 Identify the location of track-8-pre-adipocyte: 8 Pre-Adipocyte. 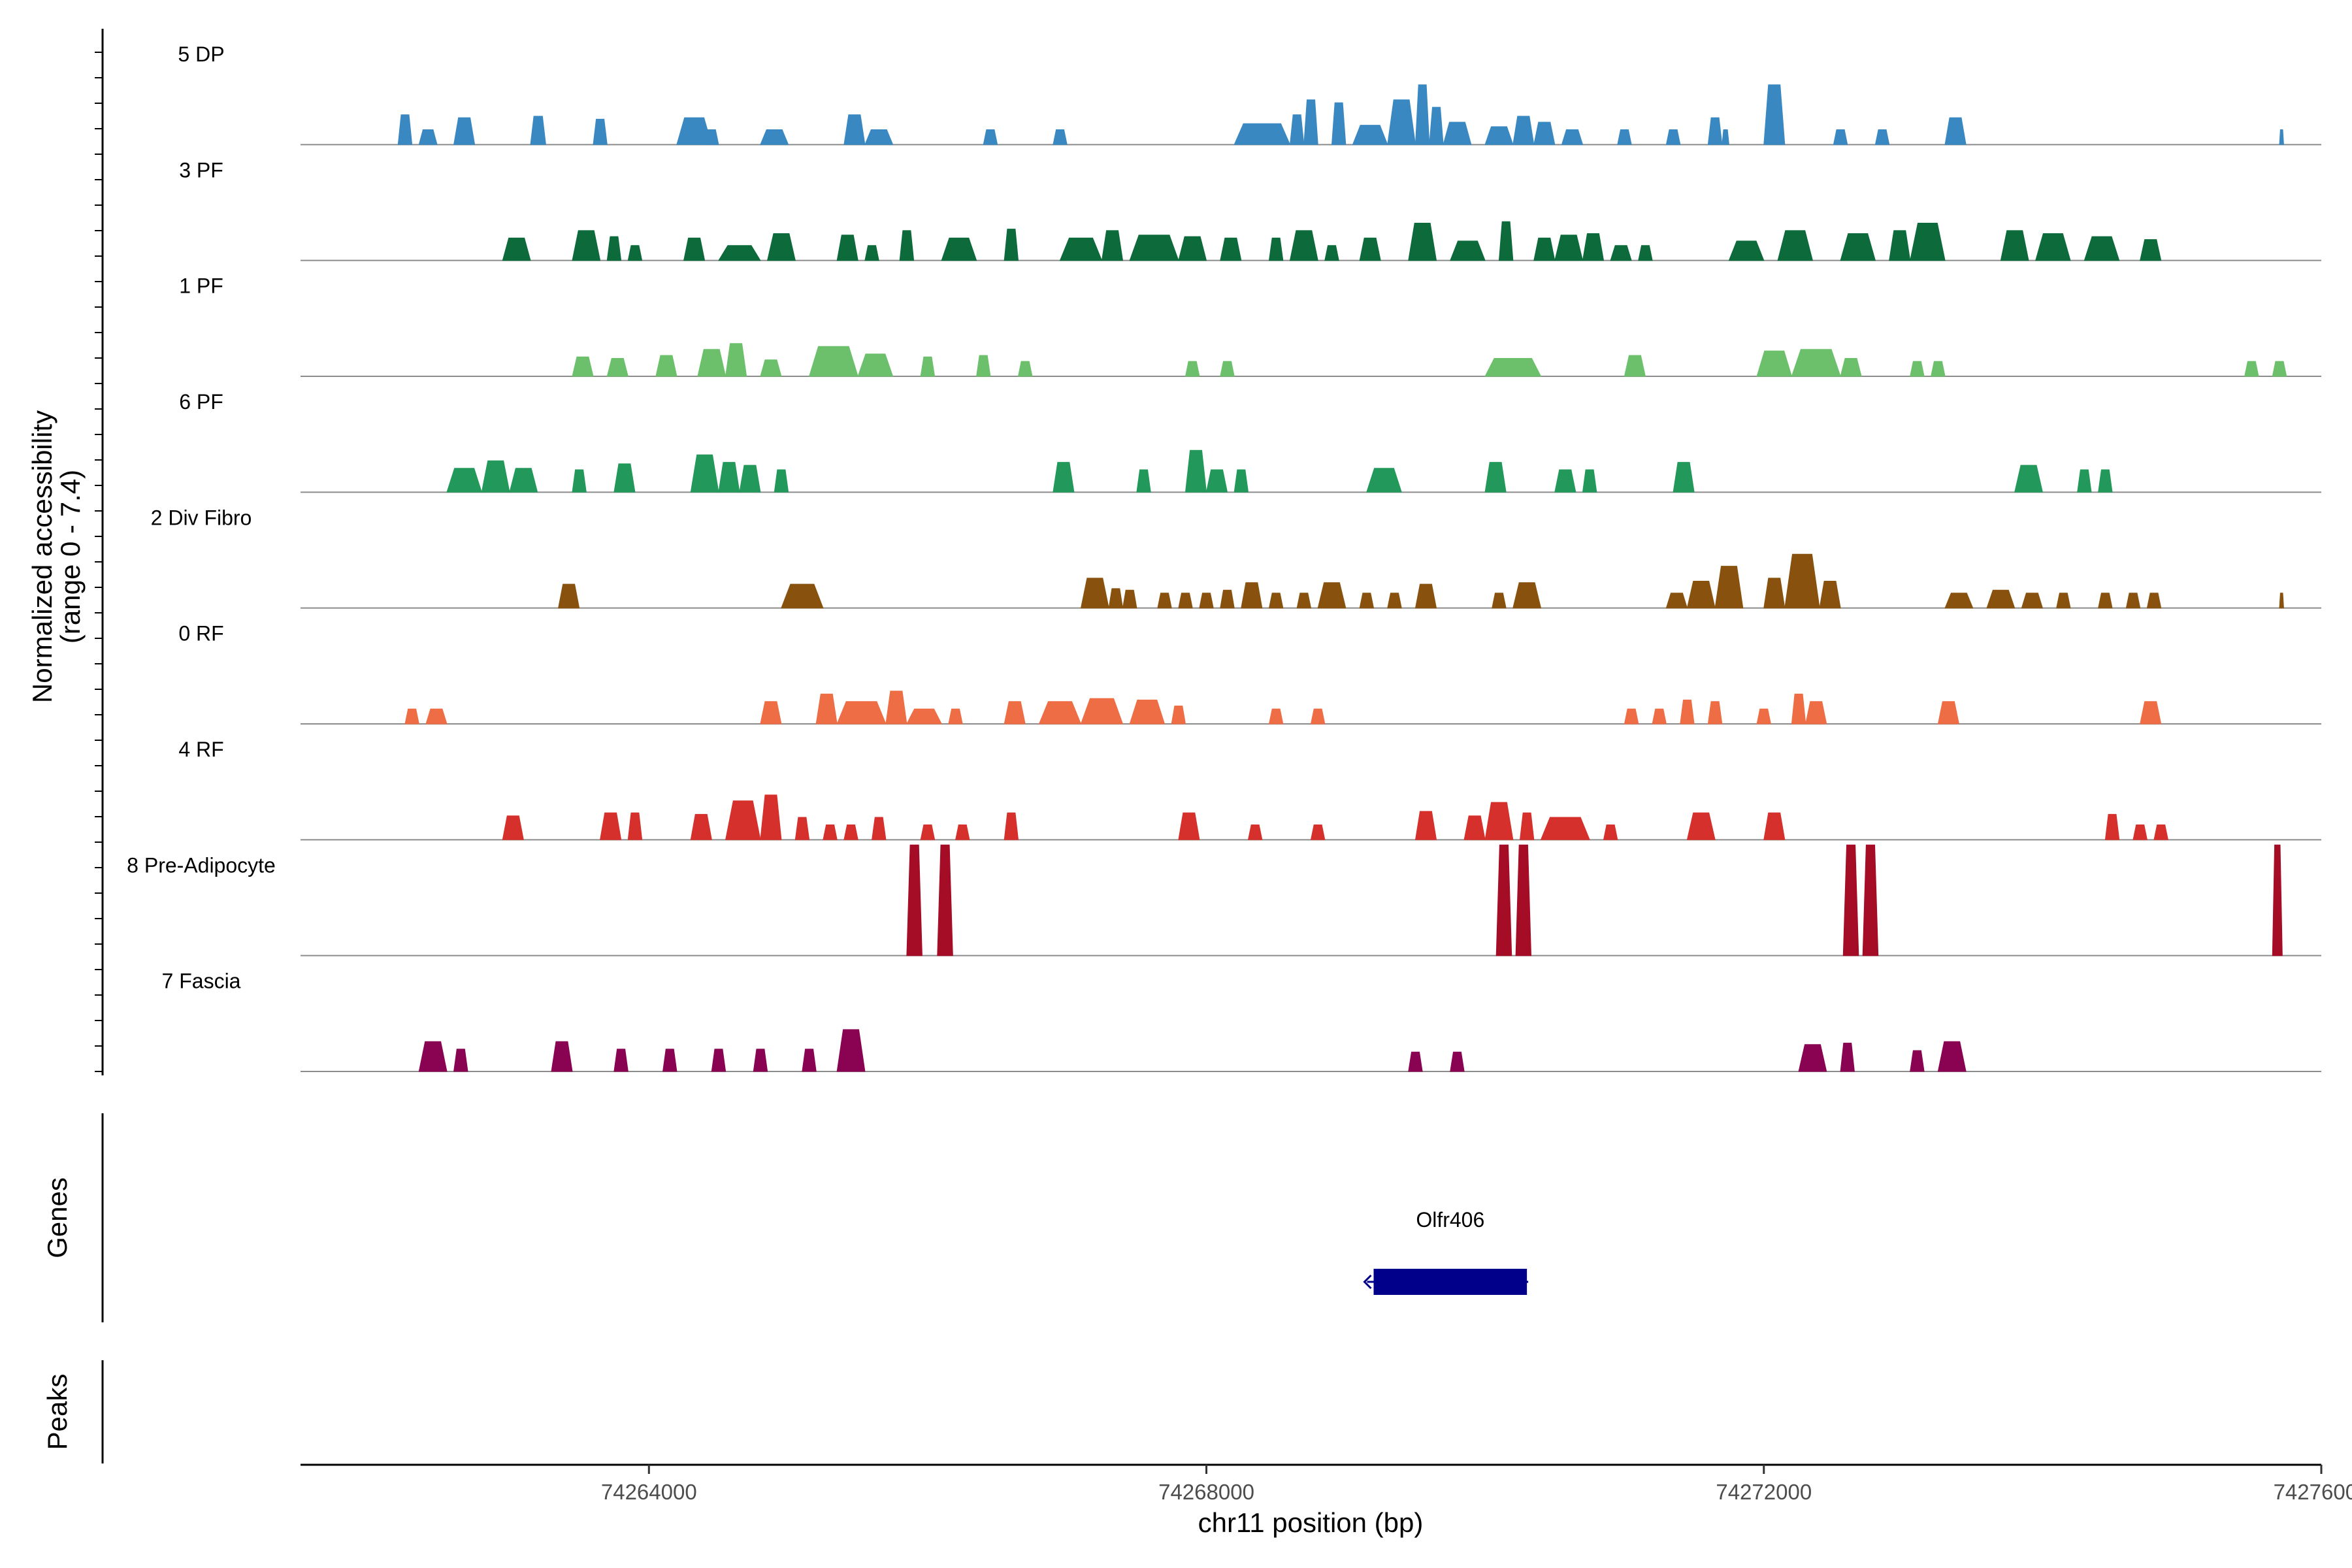
(1224, 900).